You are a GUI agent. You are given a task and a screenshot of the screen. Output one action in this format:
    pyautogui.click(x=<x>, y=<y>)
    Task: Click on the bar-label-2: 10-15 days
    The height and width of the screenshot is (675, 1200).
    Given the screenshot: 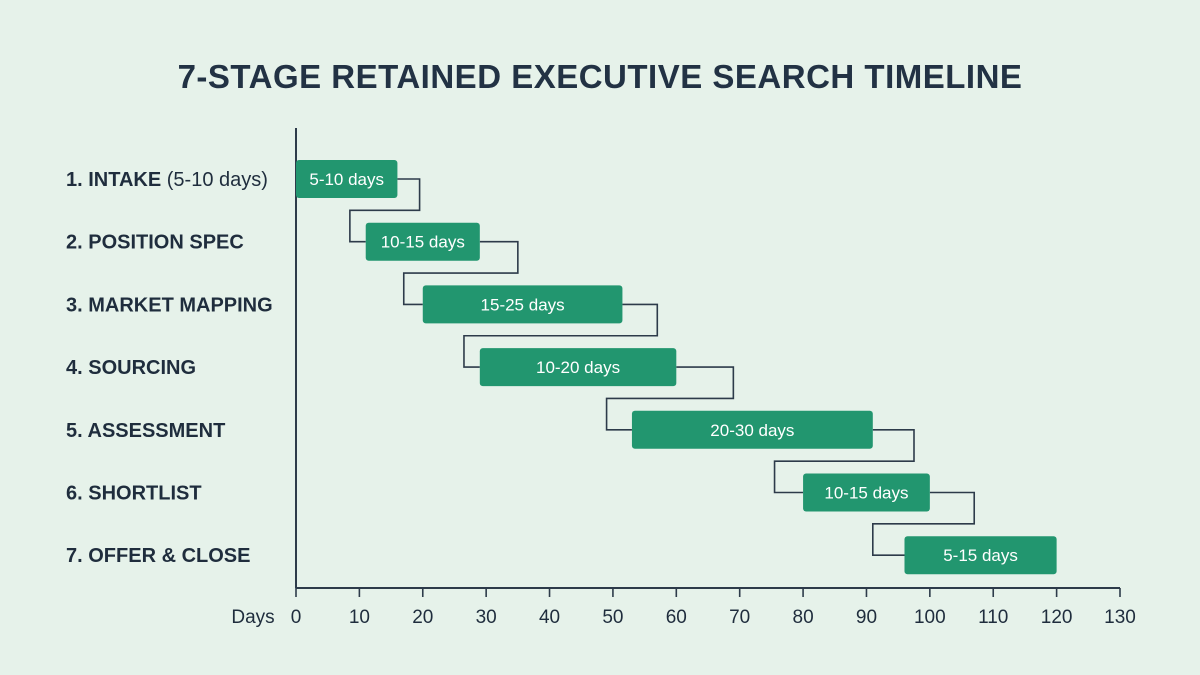 What is the action you would take?
    pyautogui.click(x=423, y=242)
    